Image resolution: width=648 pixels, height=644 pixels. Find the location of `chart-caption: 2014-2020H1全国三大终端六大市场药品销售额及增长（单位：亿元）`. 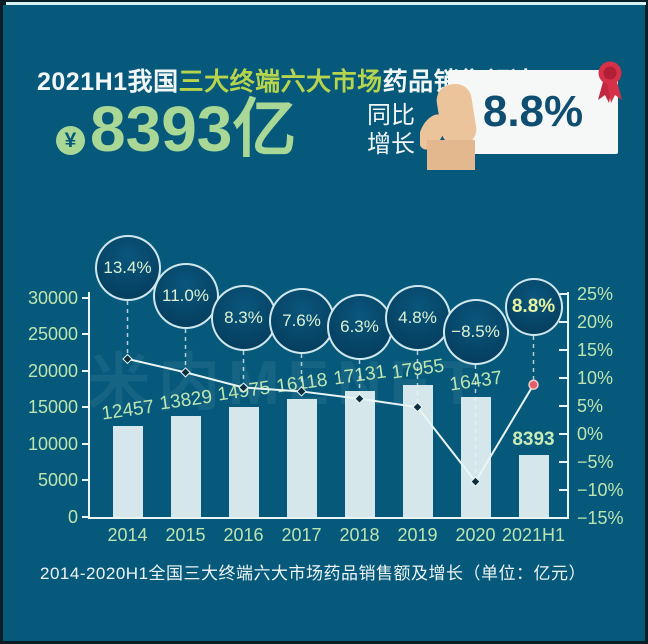

chart-caption: 2014-2020H1全国三大终端六大市场药品销售额及增长（单位：亿元） is located at coordinates (313, 573).